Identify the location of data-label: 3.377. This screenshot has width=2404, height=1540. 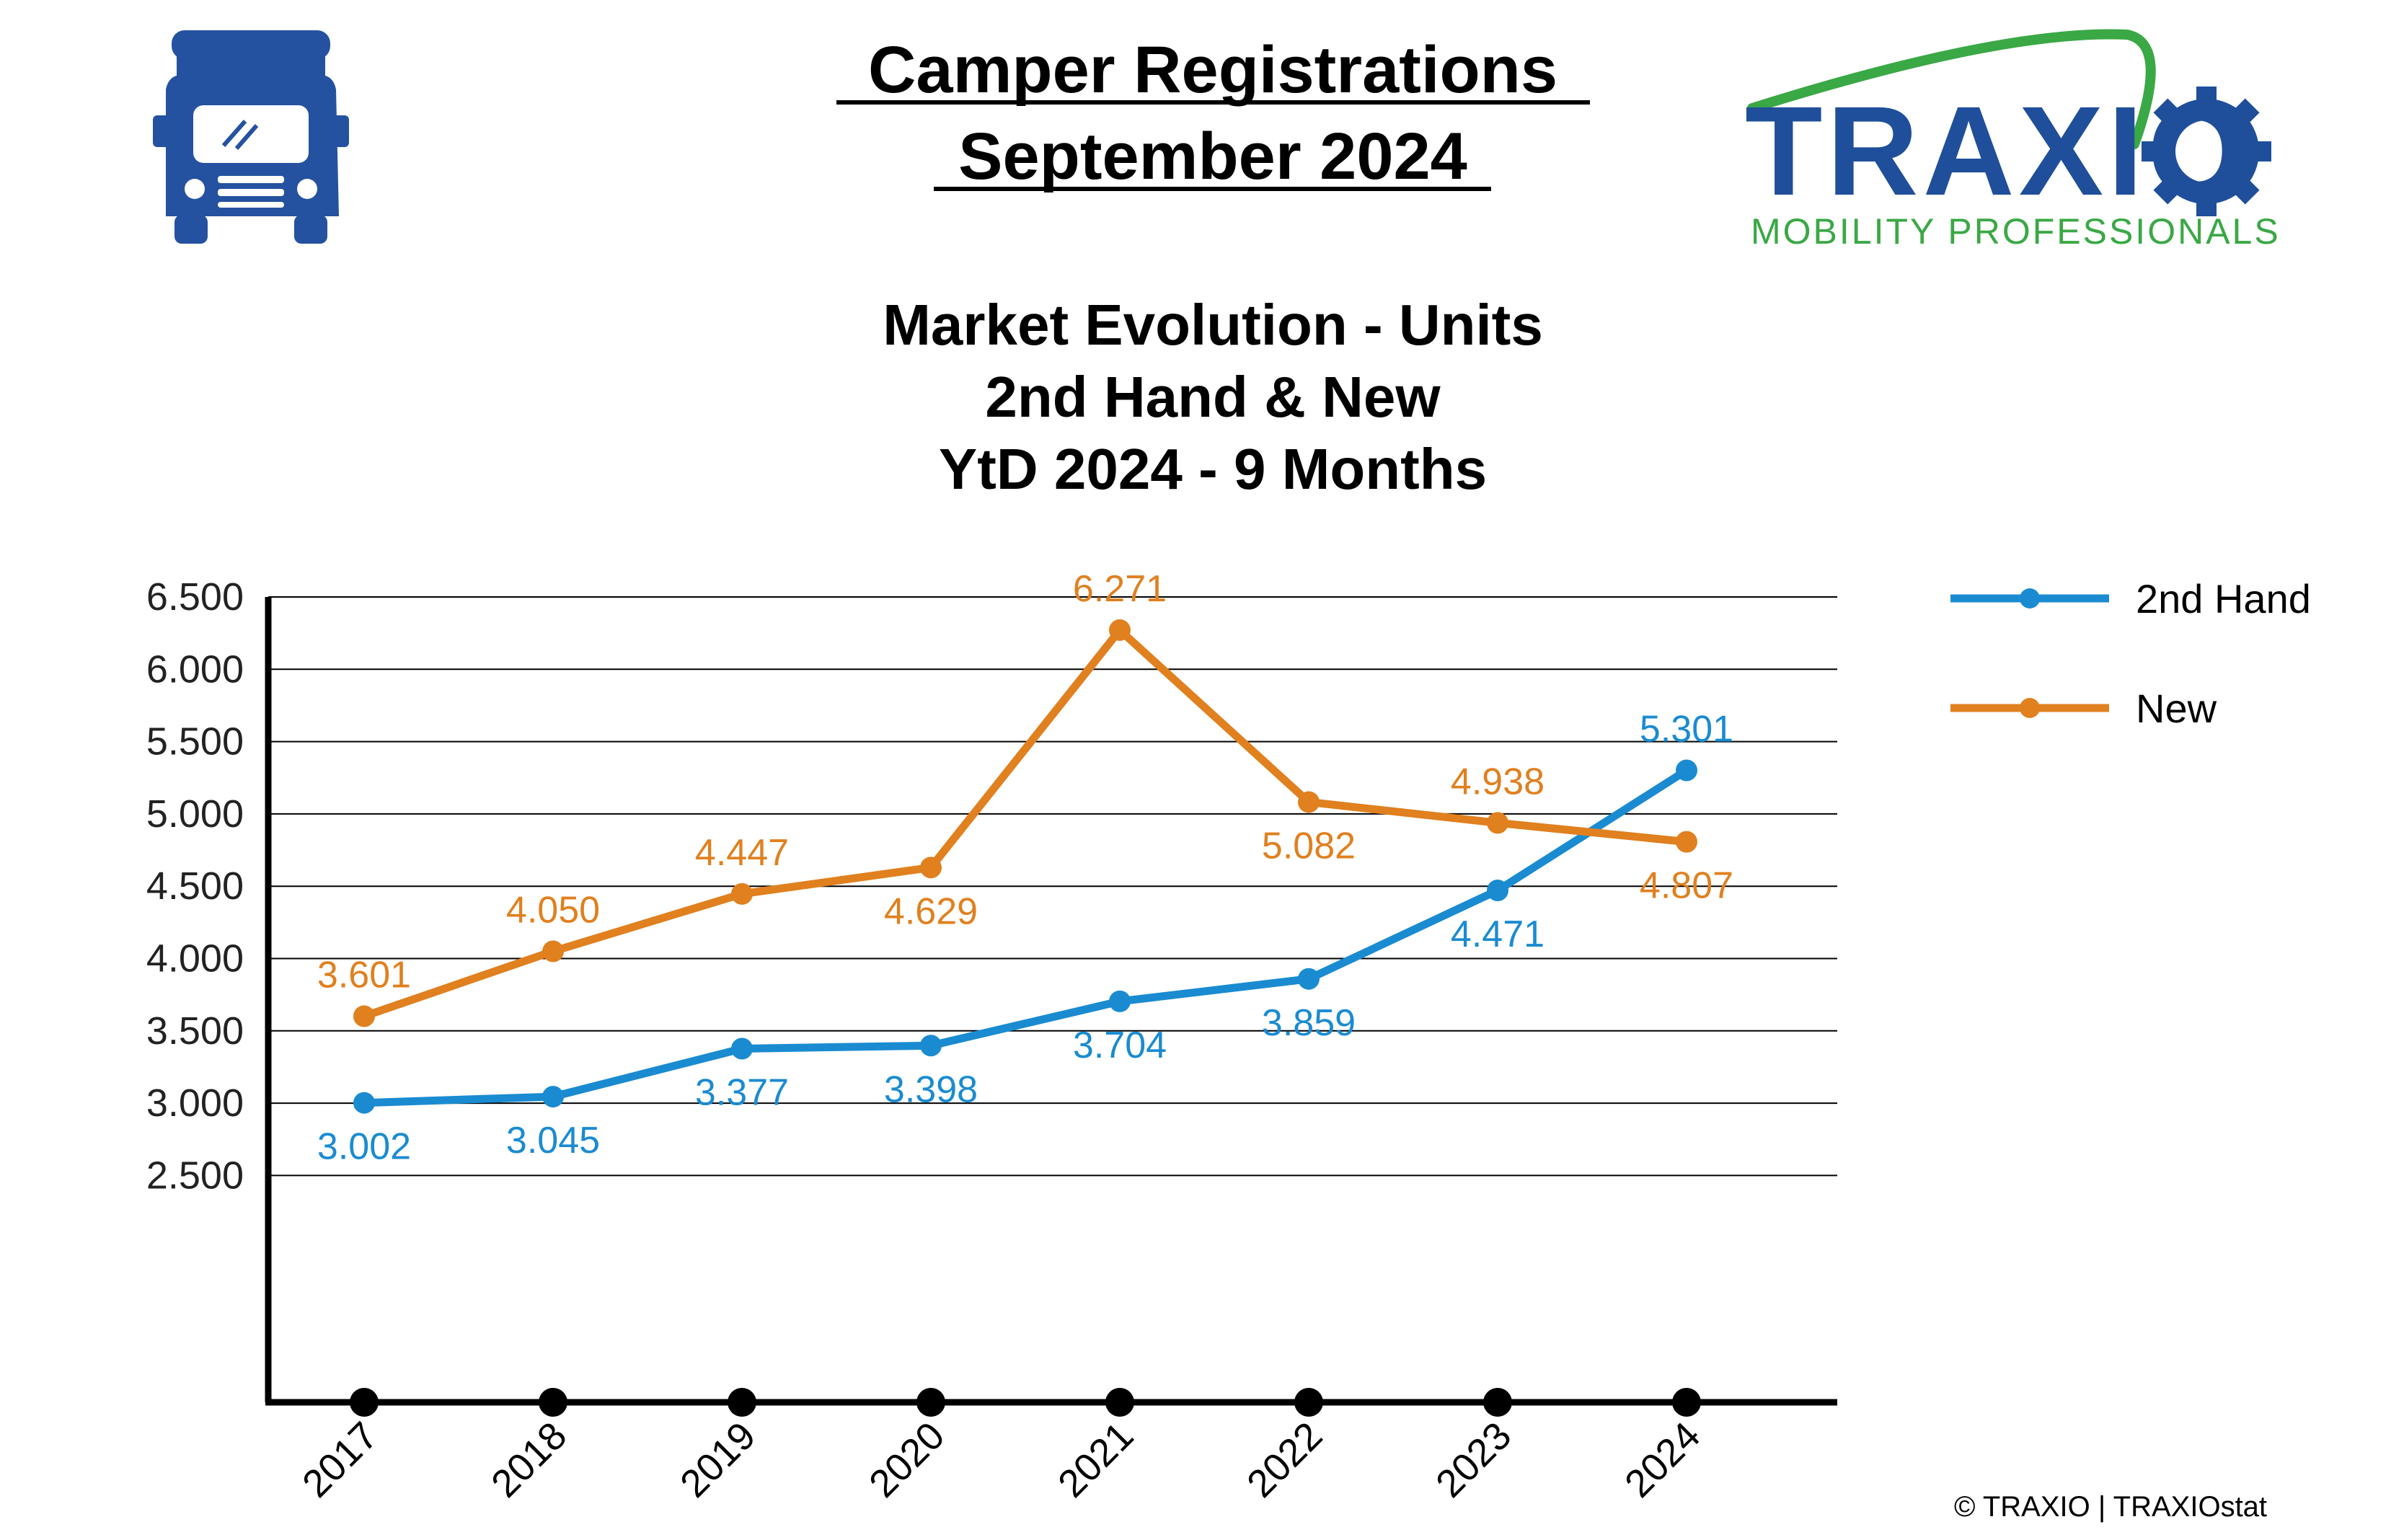
(742, 1092).